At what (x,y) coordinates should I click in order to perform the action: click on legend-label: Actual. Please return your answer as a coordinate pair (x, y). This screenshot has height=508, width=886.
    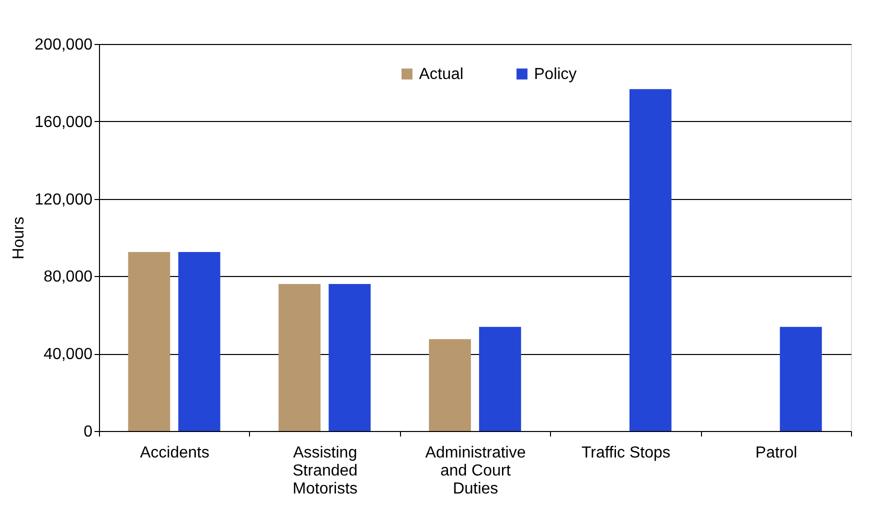
    Looking at the image, I should click on (441, 74).